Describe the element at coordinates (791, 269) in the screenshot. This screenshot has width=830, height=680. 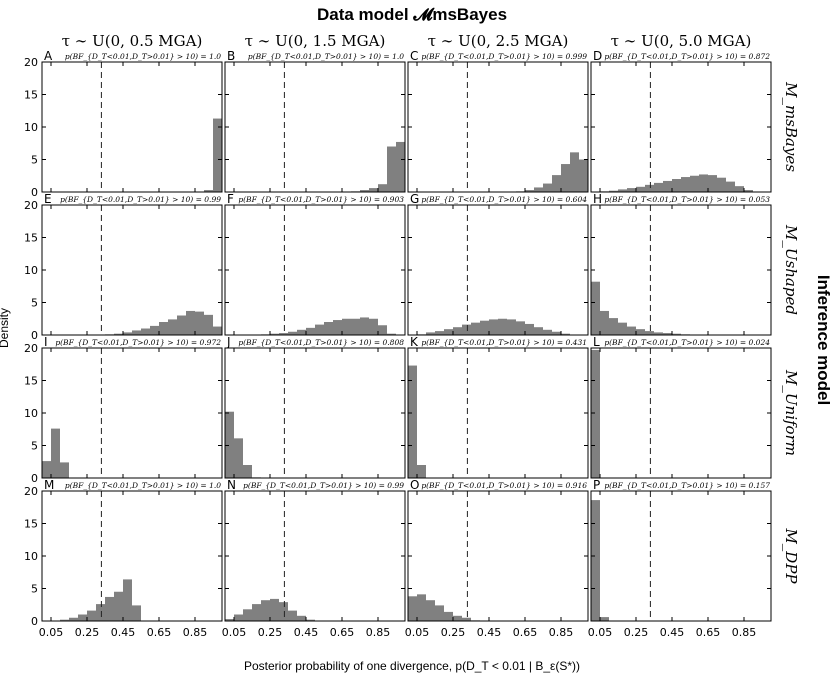
I see `row-title-2: M_Ushaped` at that location.